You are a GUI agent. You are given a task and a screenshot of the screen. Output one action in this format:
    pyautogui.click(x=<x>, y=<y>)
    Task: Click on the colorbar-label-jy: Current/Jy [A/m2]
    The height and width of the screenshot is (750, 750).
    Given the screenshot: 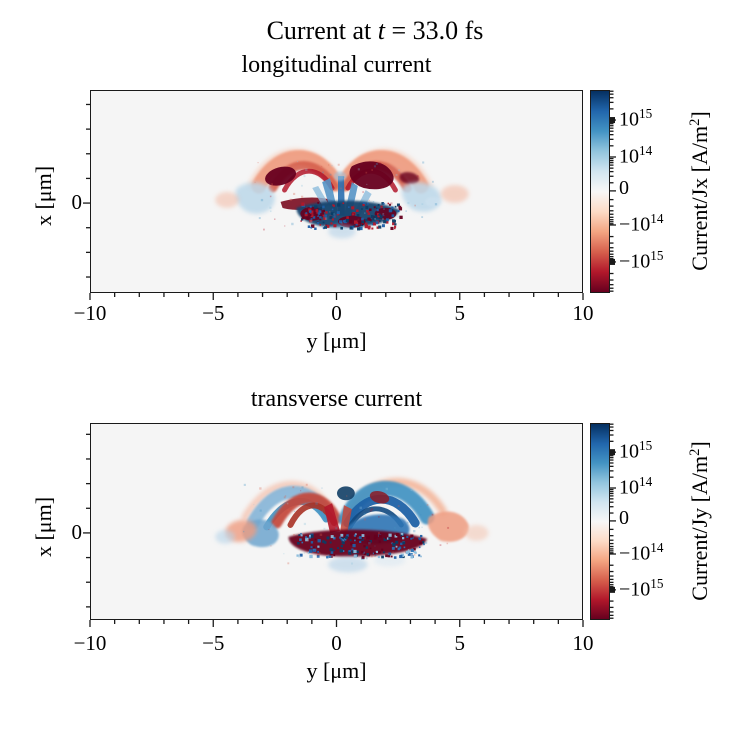 What is the action you would take?
    pyautogui.click(x=700, y=520)
    